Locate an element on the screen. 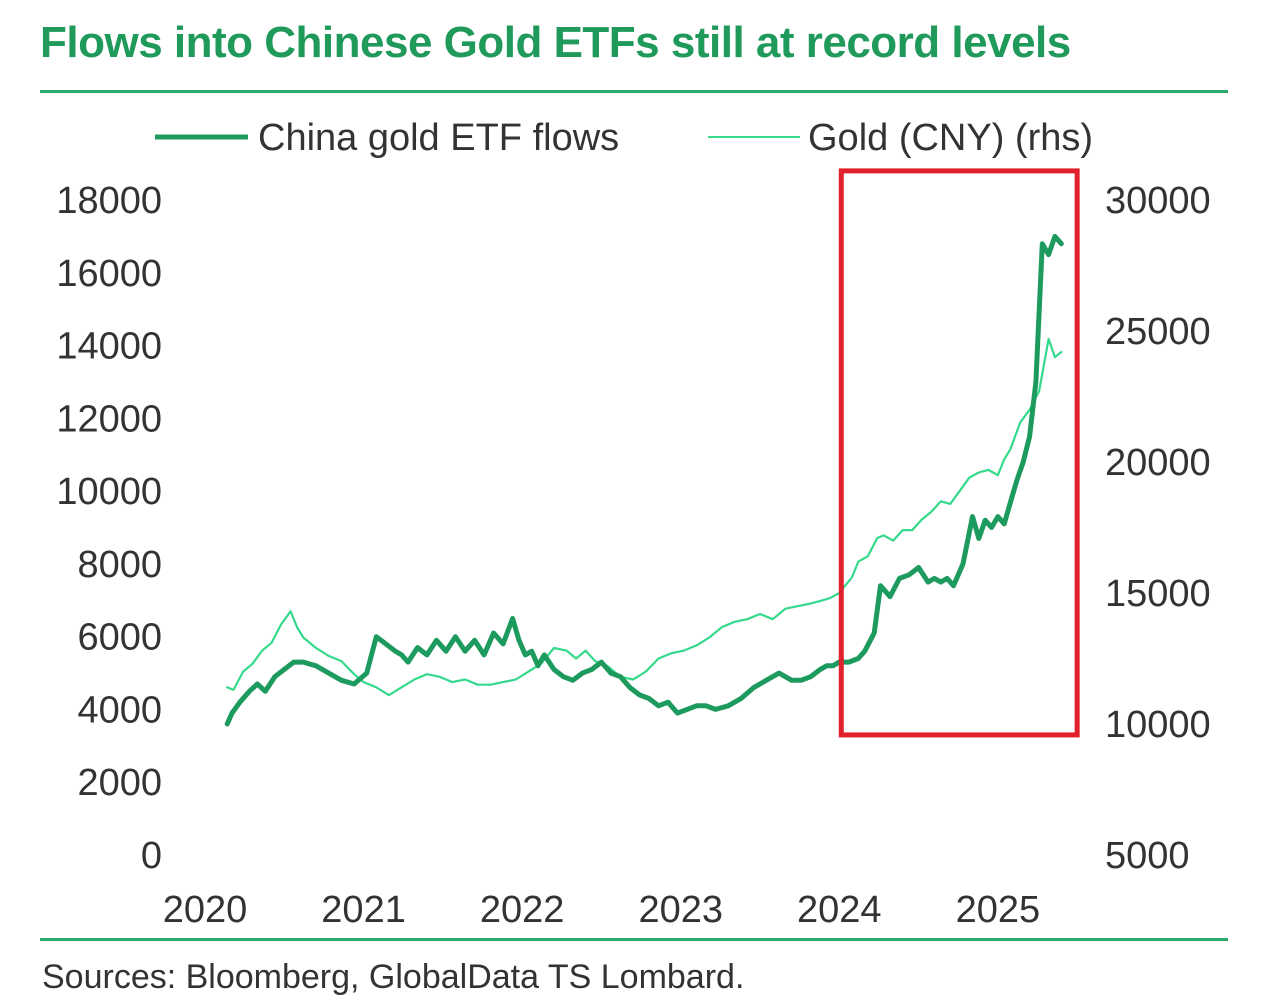 The height and width of the screenshot is (1007, 1284). y-left-tick-label: 0 is located at coordinates (151, 856).